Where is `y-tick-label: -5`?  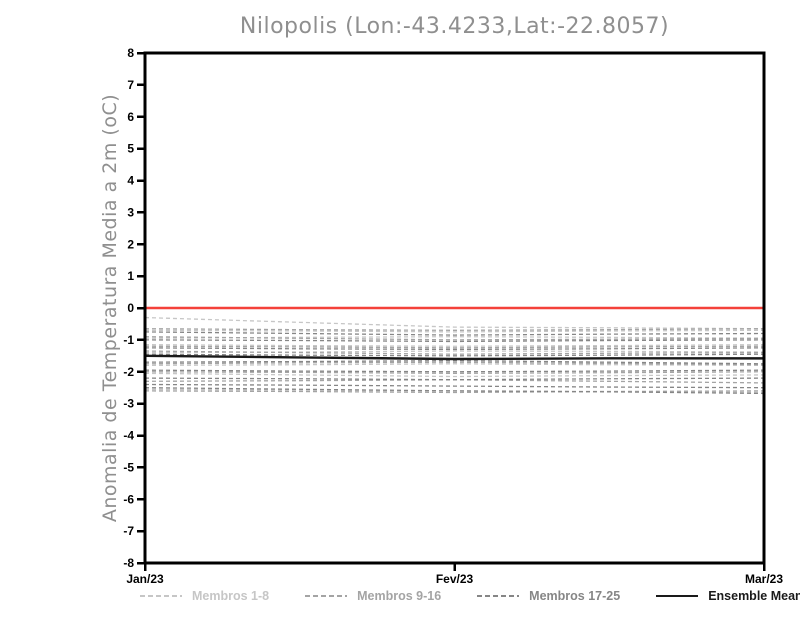
y-tick-label: -5 is located at coordinates (128, 467).